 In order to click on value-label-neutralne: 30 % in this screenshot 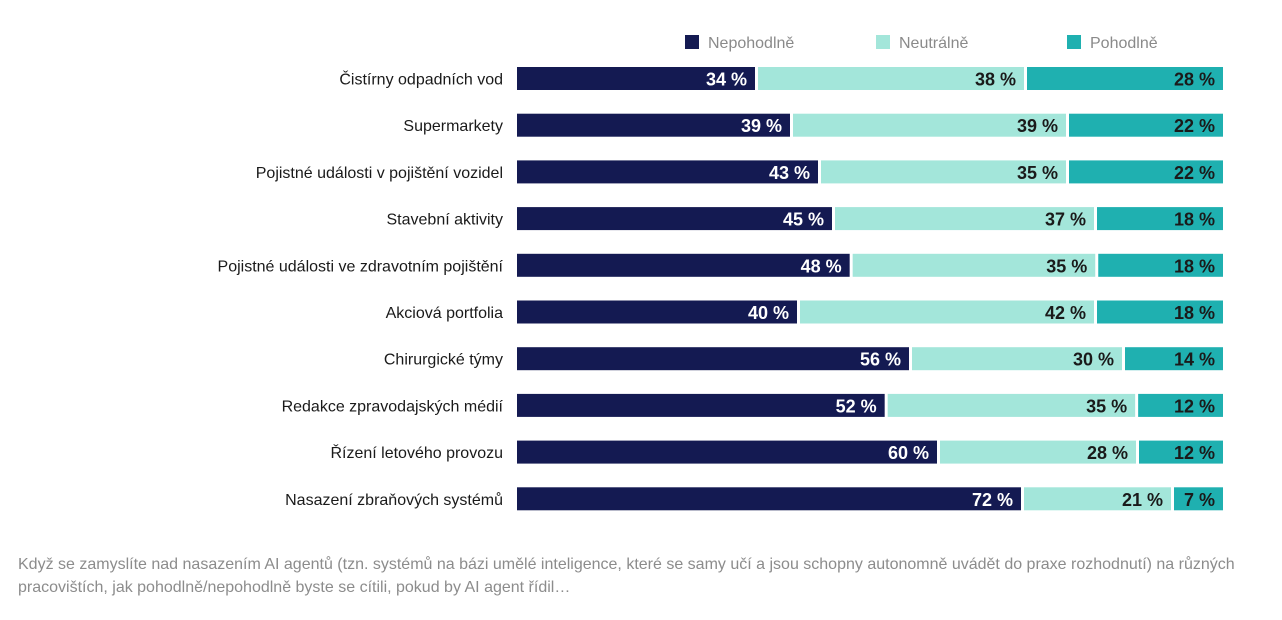, I will do `click(1093, 360)`.